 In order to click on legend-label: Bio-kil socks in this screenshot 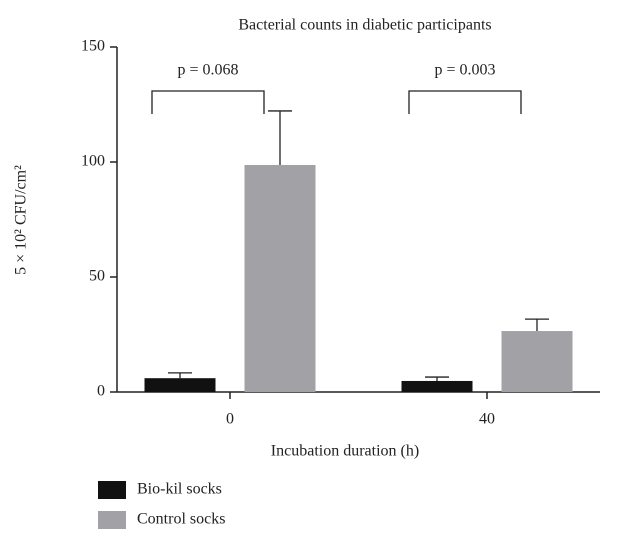, I will do `click(179, 489)`.